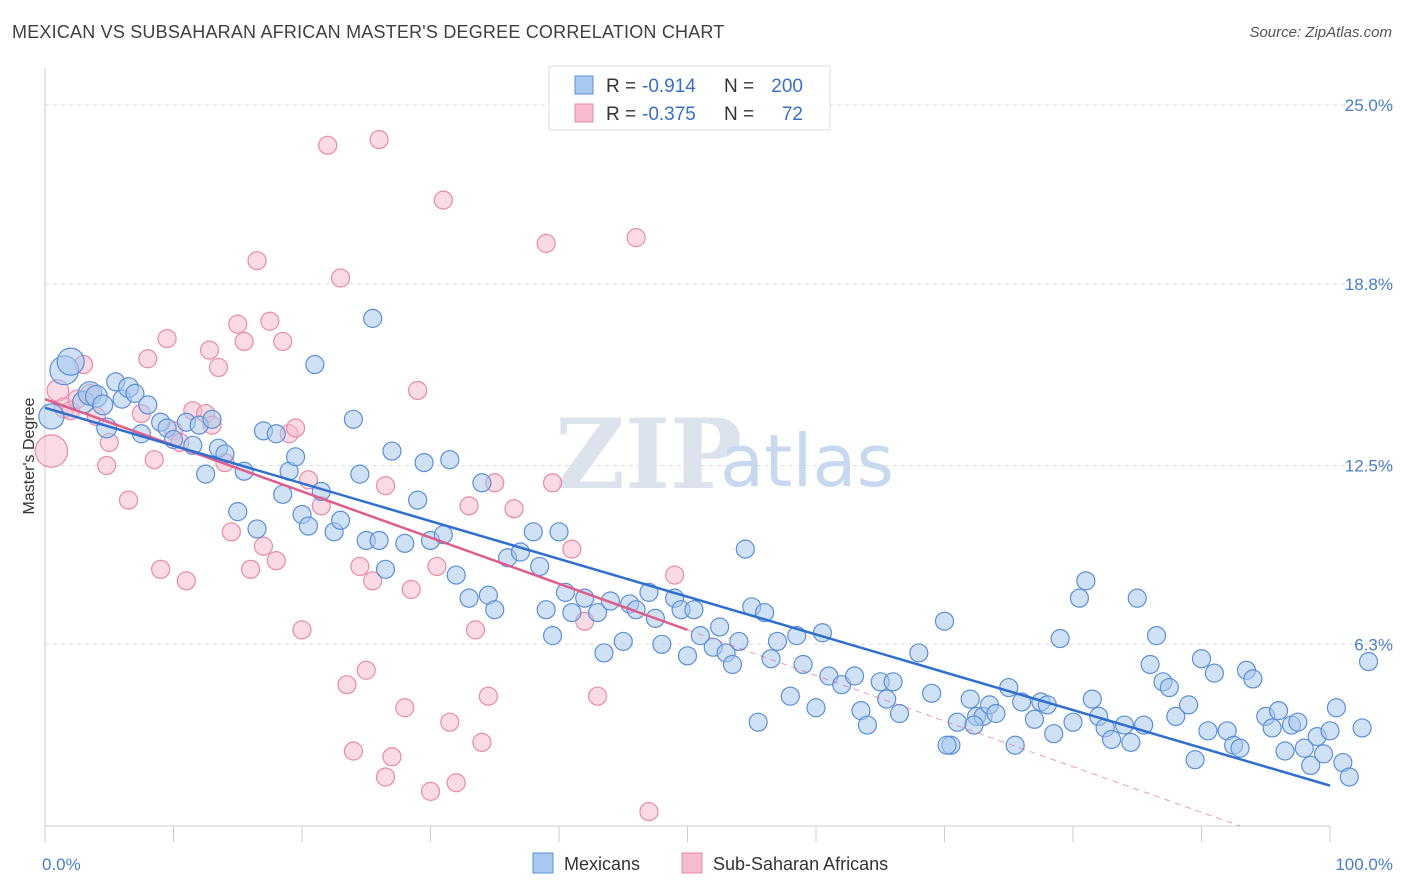  What do you see at coordinates (61, 864) in the screenshot?
I see `x-tick-label-min: 0.0%` at bounding box center [61, 864].